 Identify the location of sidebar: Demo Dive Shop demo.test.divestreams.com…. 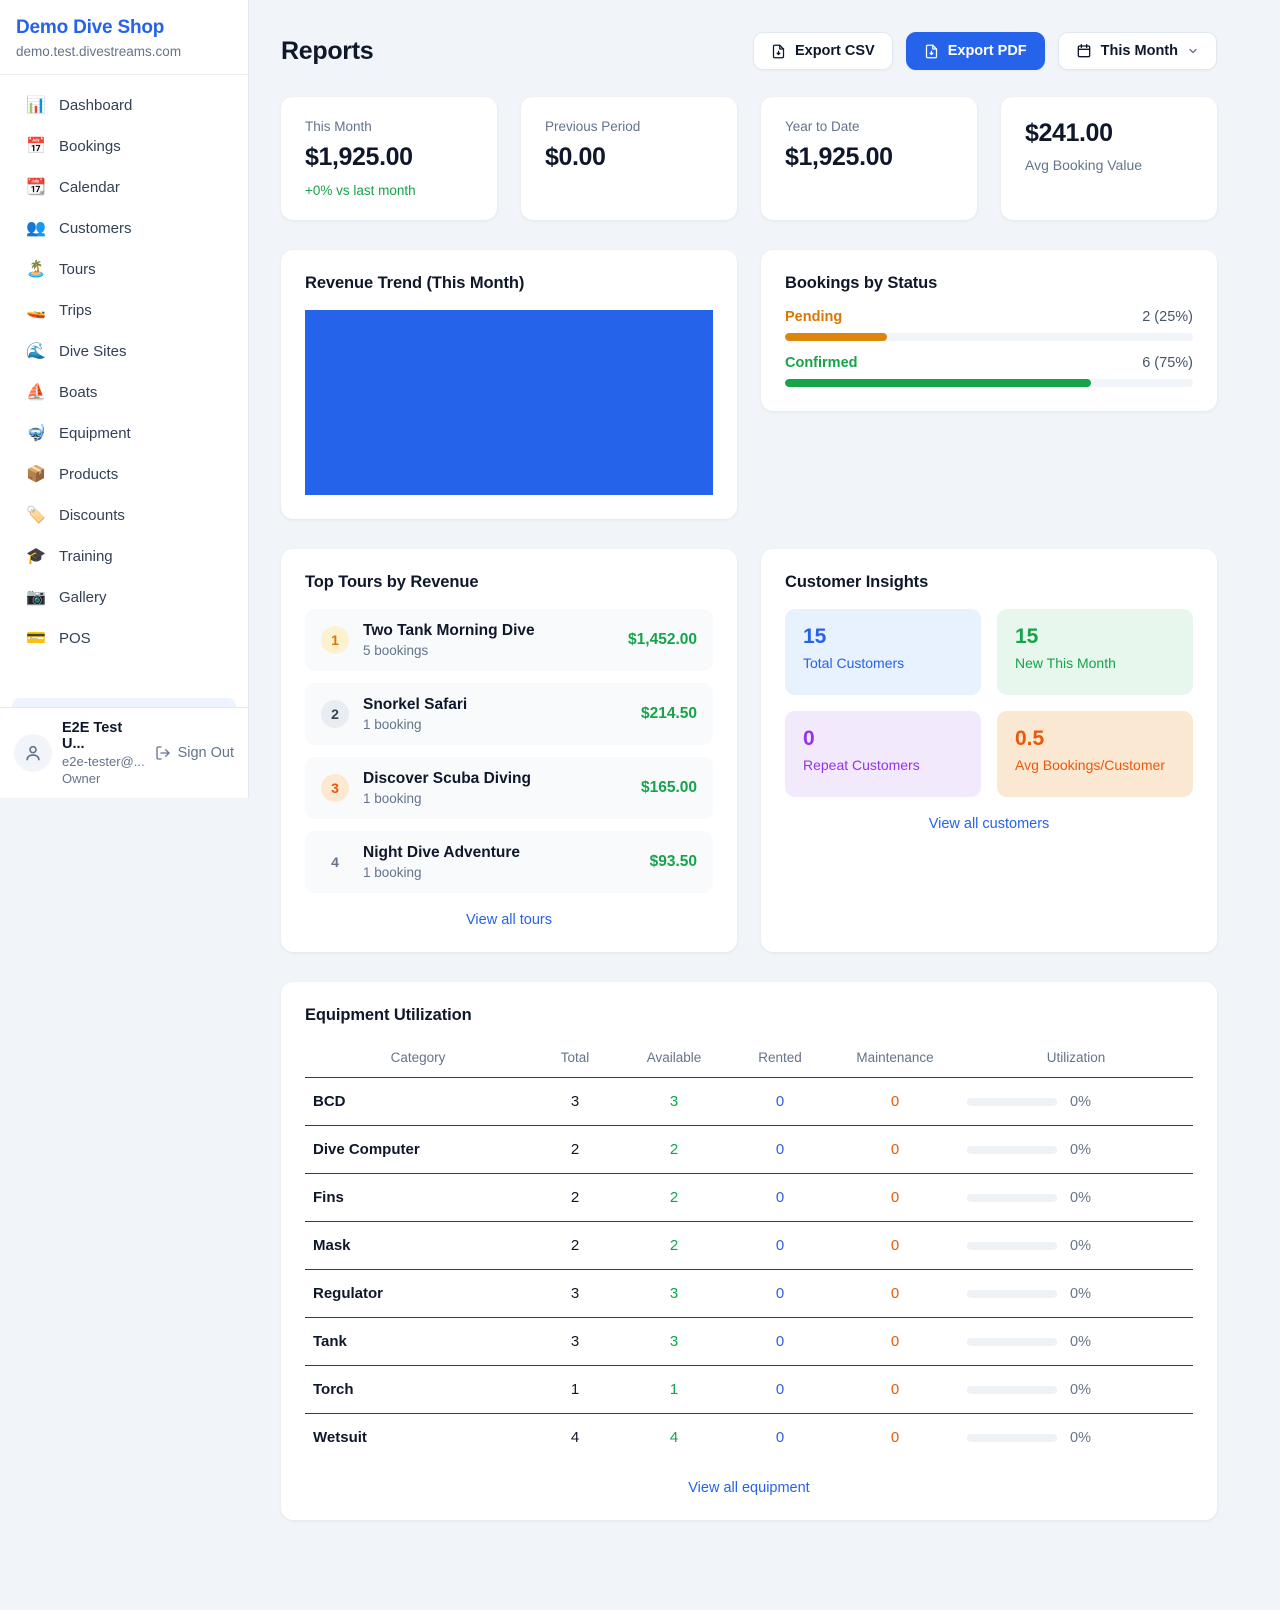
(124, 399).